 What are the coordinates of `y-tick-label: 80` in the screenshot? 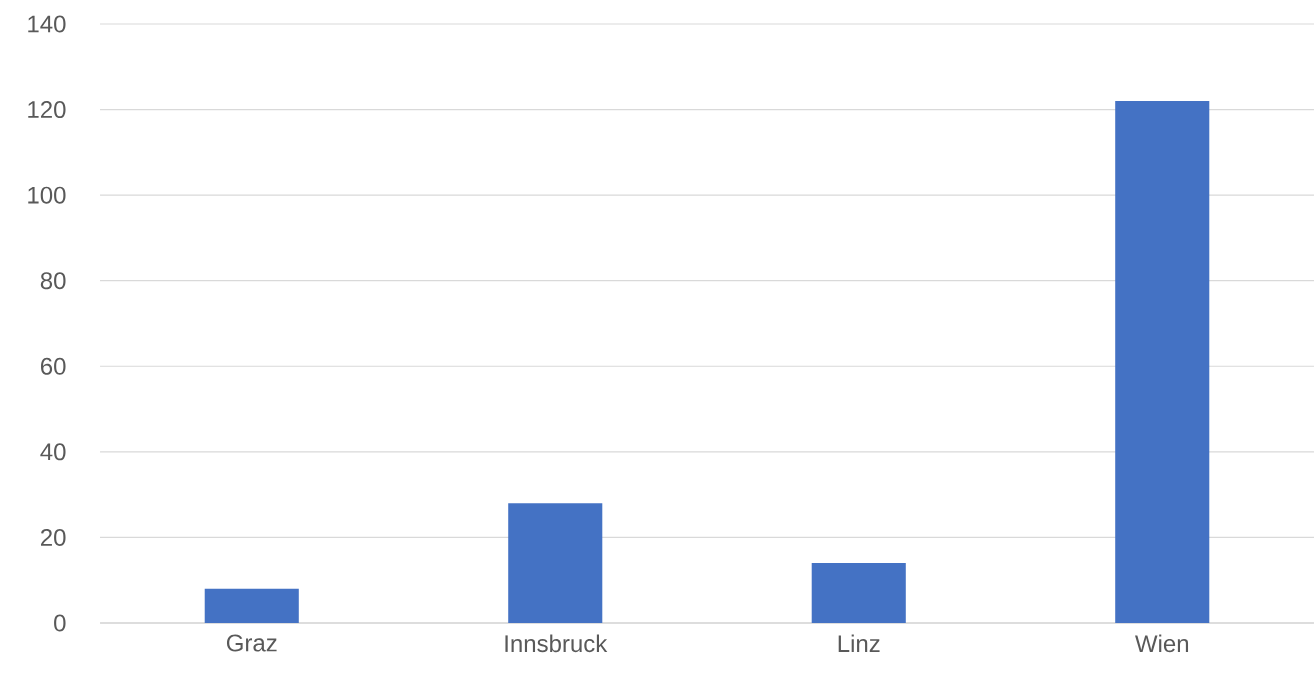 It's located at (53, 281).